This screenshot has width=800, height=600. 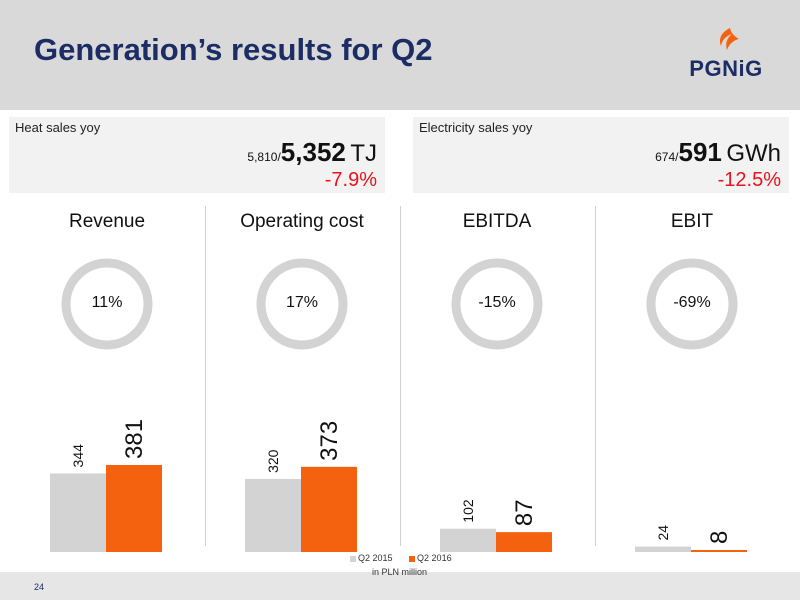 I want to click on ring-operating-cost, so click(x=302, y=304).